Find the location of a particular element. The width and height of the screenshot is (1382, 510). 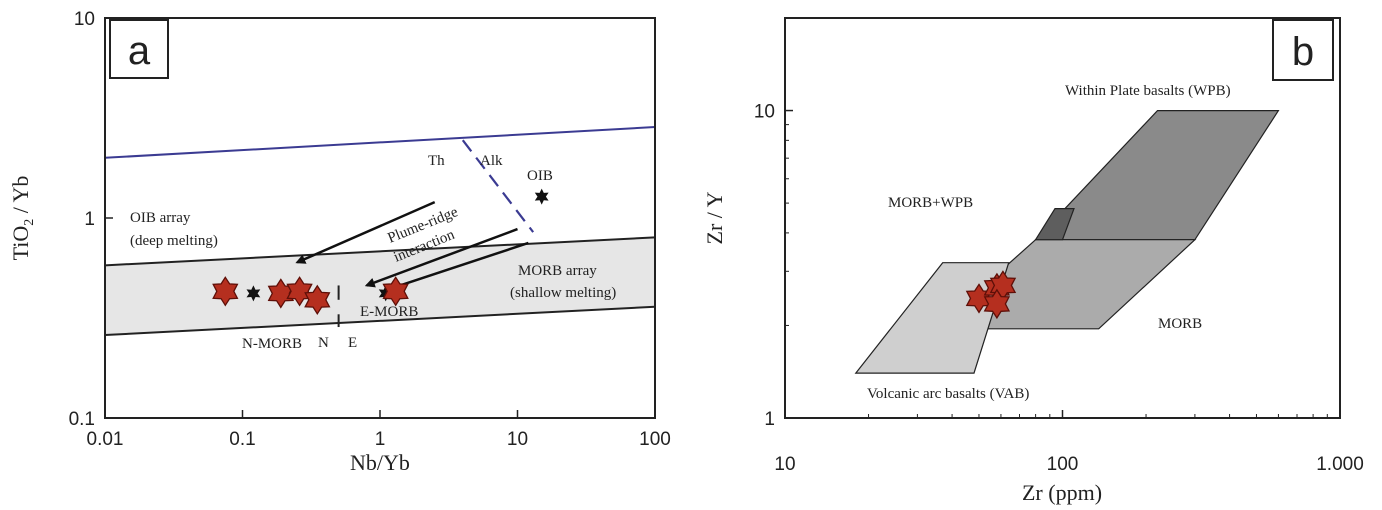

field-label-vab: Volcanic arc basalts (VAB) is located at coordinates (948, 394).